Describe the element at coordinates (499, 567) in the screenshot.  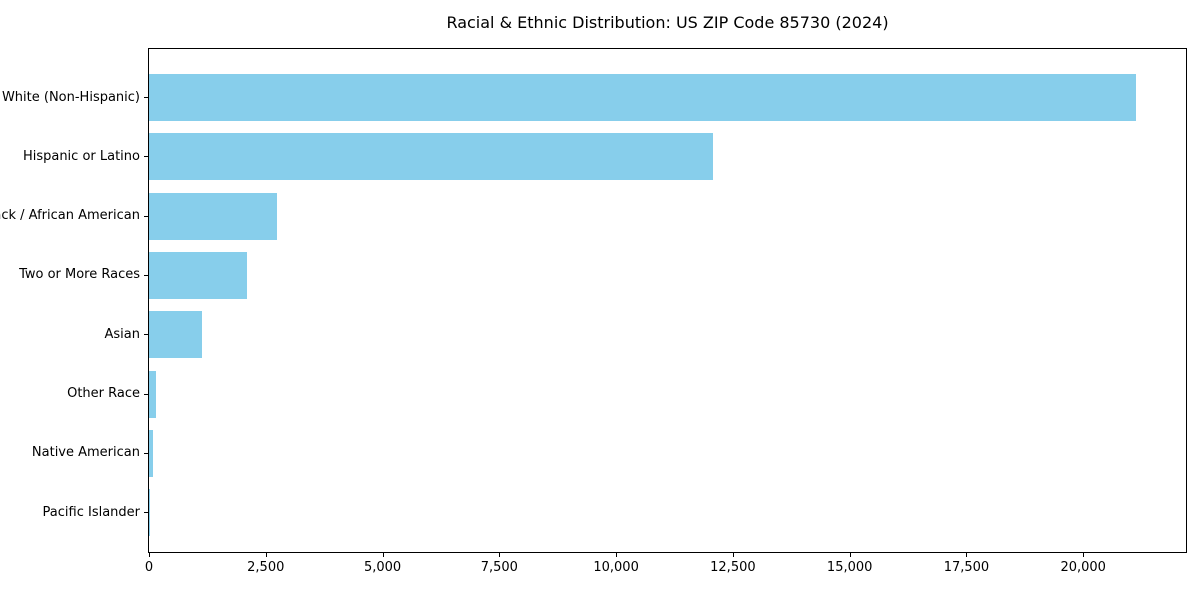
I see `x-tick-label: 7,500` at that location.